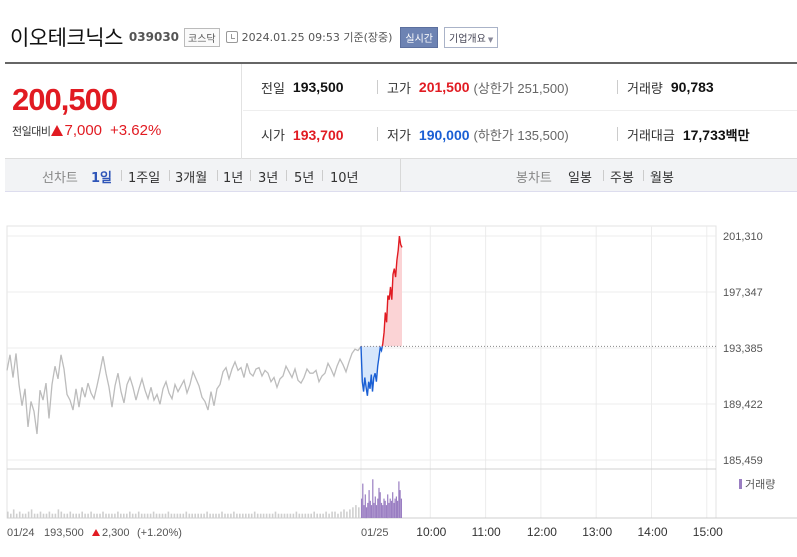 The width and height of the screenshot is (797, 557). What do you see at coordinates (444, 87) in the screenshot?
I see `high-value: 201,500` at bounding box center [444, 87].